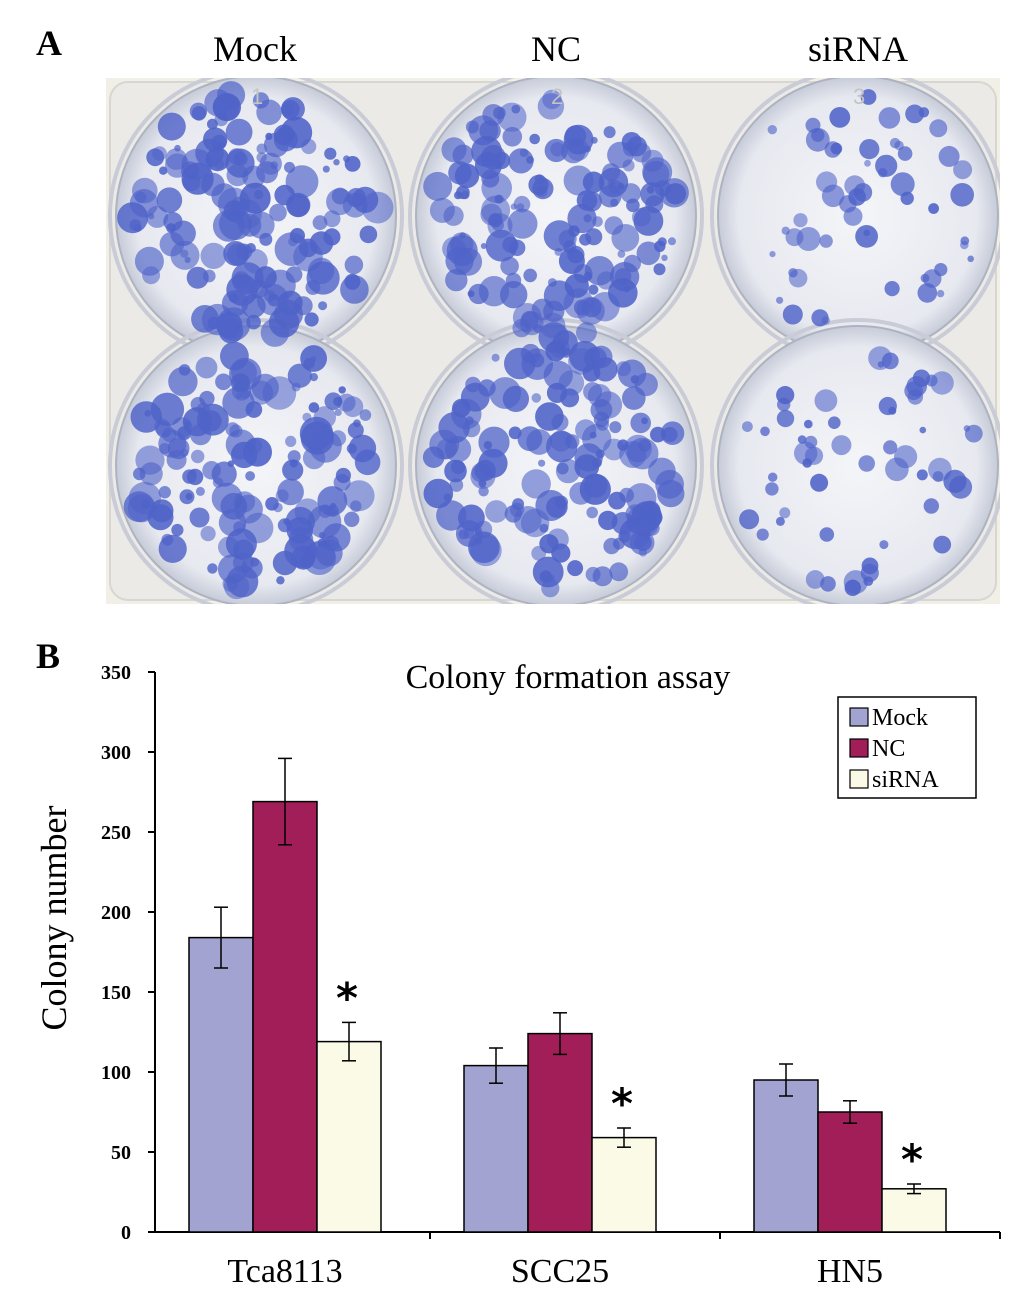 Image resolution: width=1033 pixels, height=1291 pixels. What do you see at coordinates (888, 749) in the screenshot?
I see `legend-label-nc: NC` at bounding box center [888, 749].